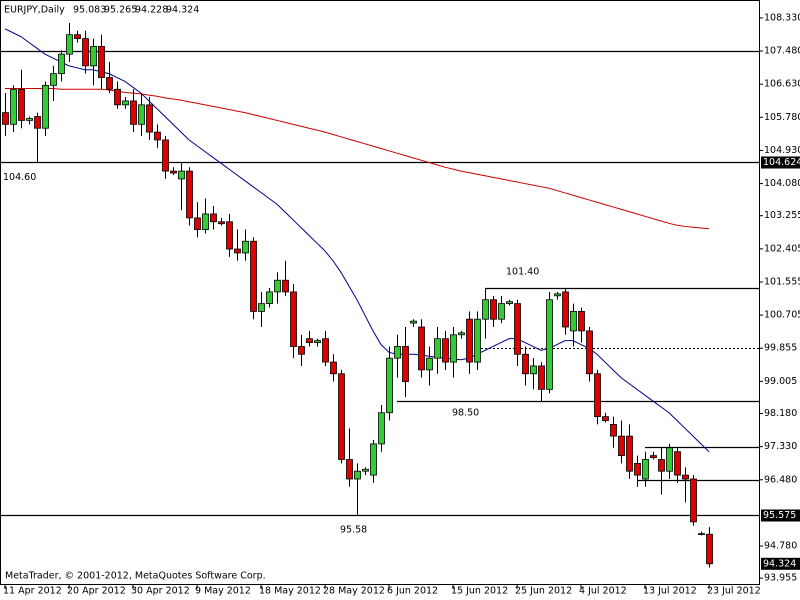 The image size is (800, 600). Describe the element at coordinates (780, 381) in the screenshot. I see `y-tick-label: 99.005` at that location.